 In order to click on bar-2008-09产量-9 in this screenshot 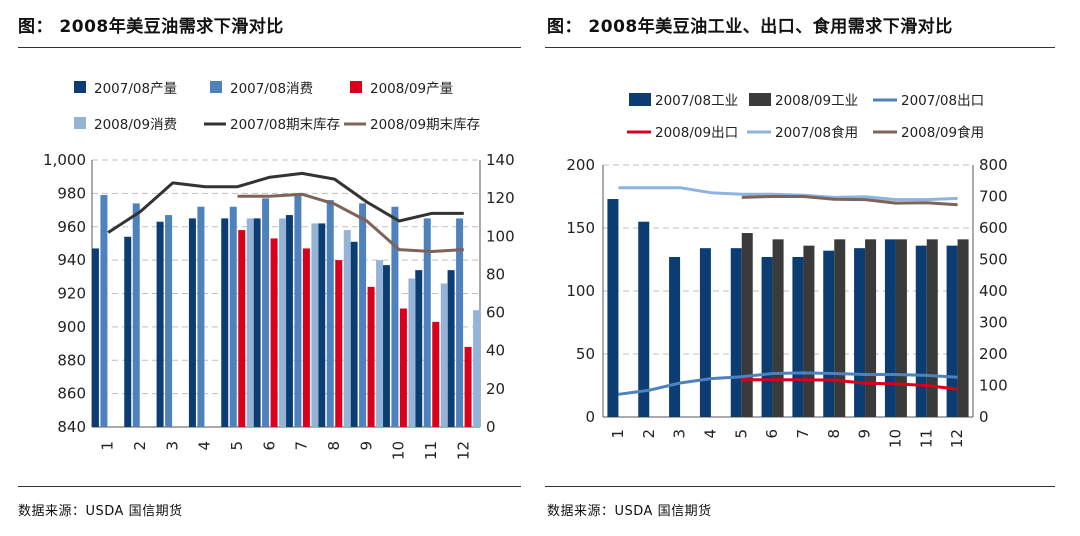, I will do `click(371, 356)`.